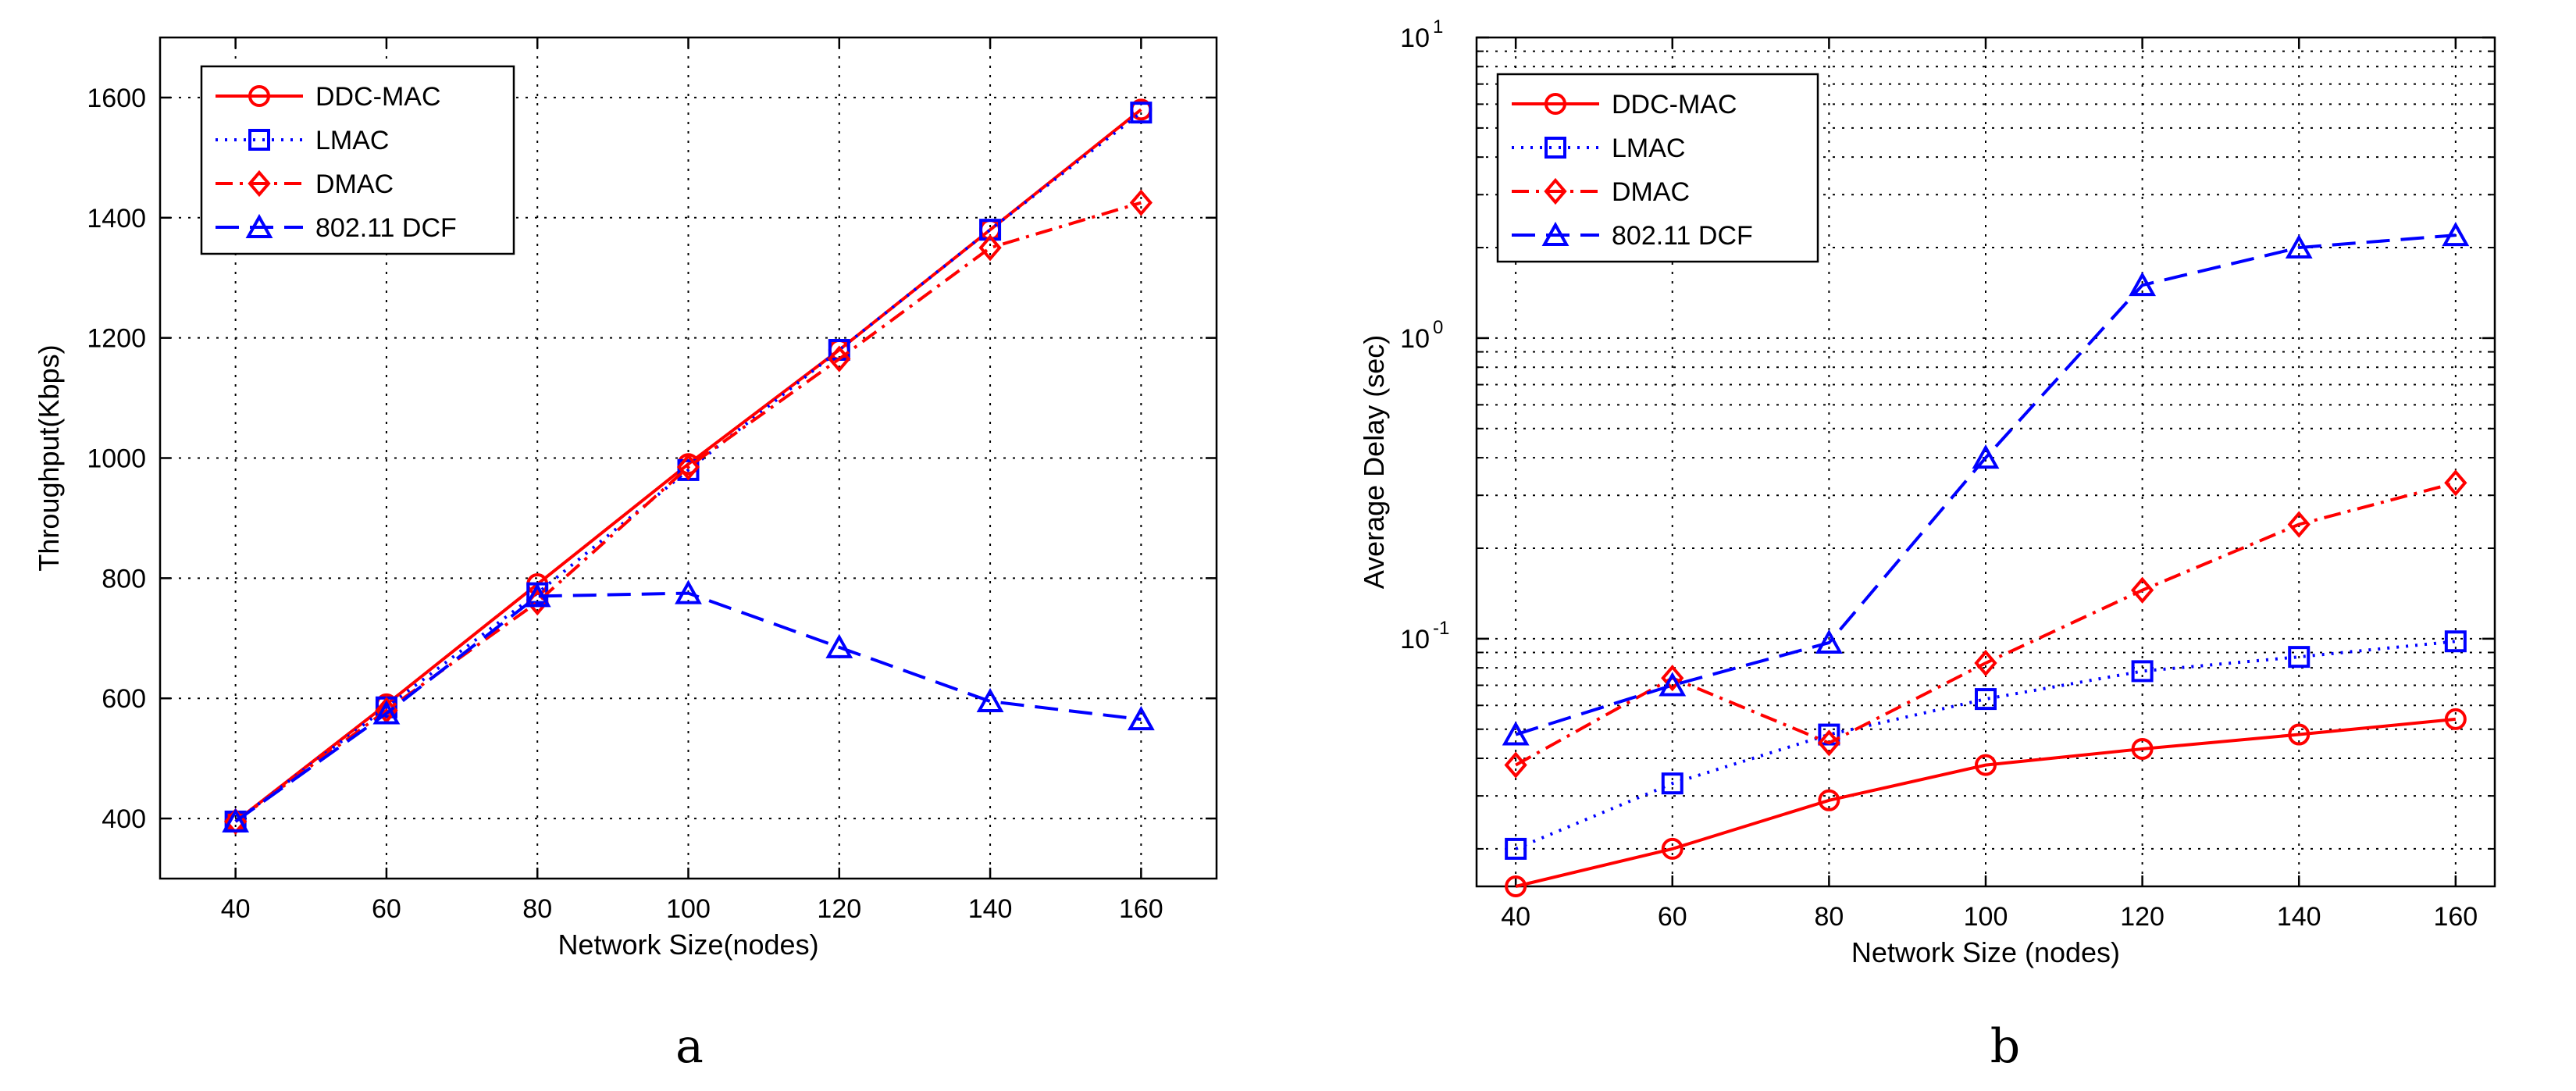 This screenshot has height=1091, width=2576. I want to click on y-tick-label-exponent: 0, so click(1438, 327).